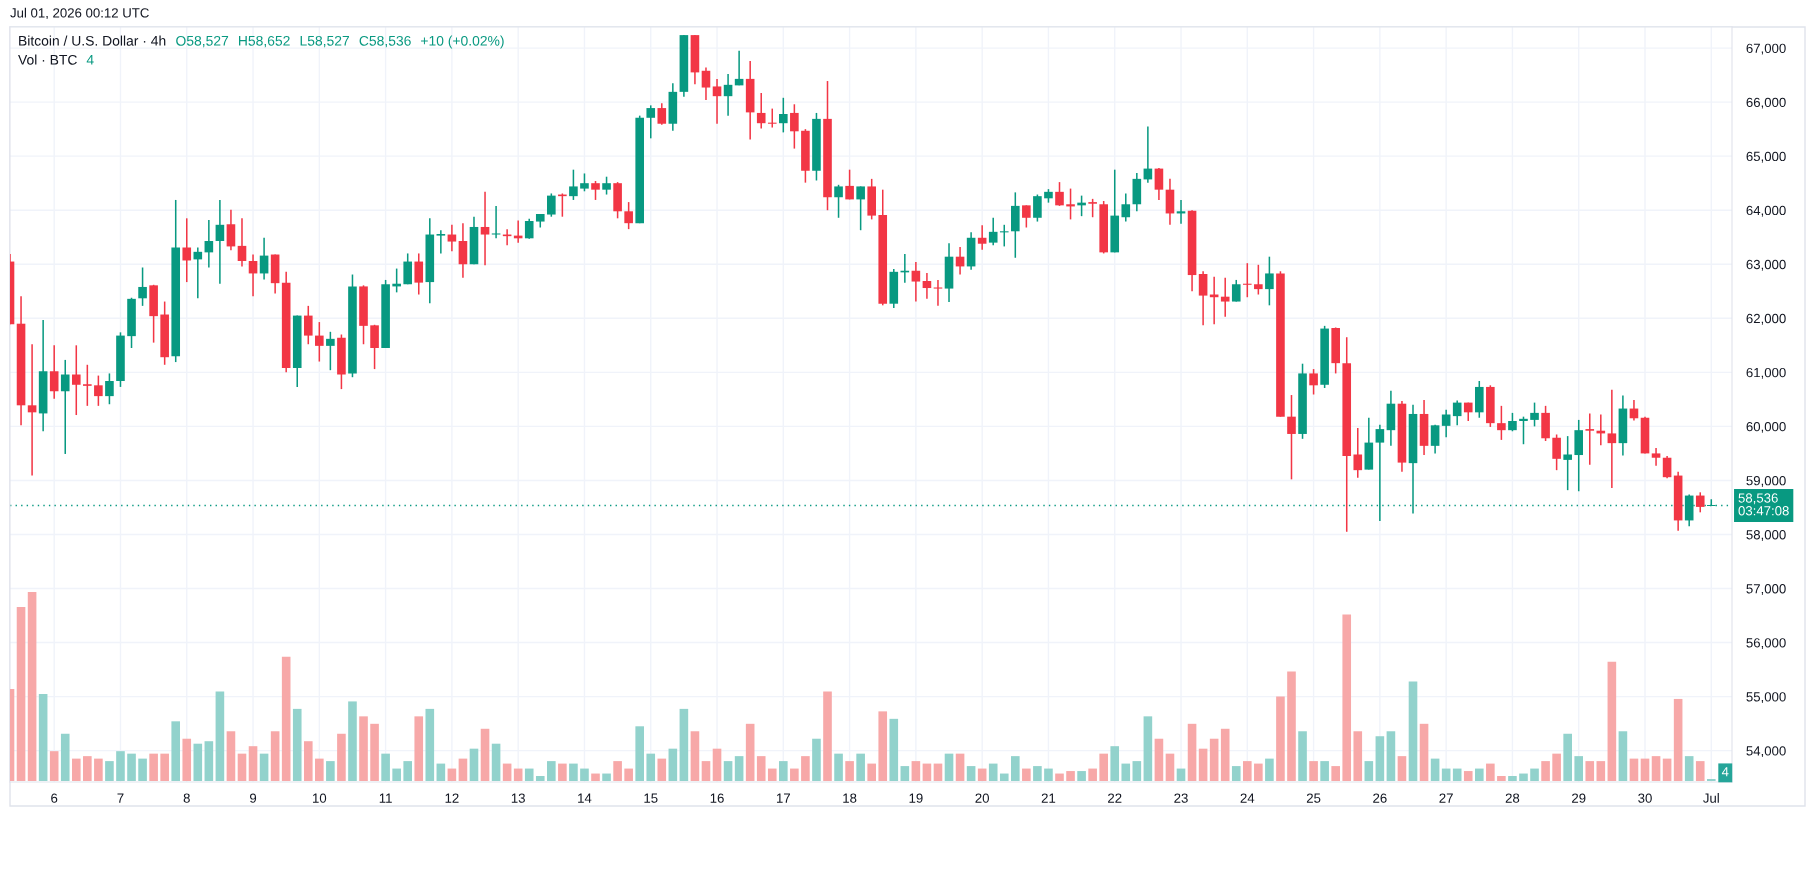  I want to click on y-tick-label: 60,000, so click(1766, 427).